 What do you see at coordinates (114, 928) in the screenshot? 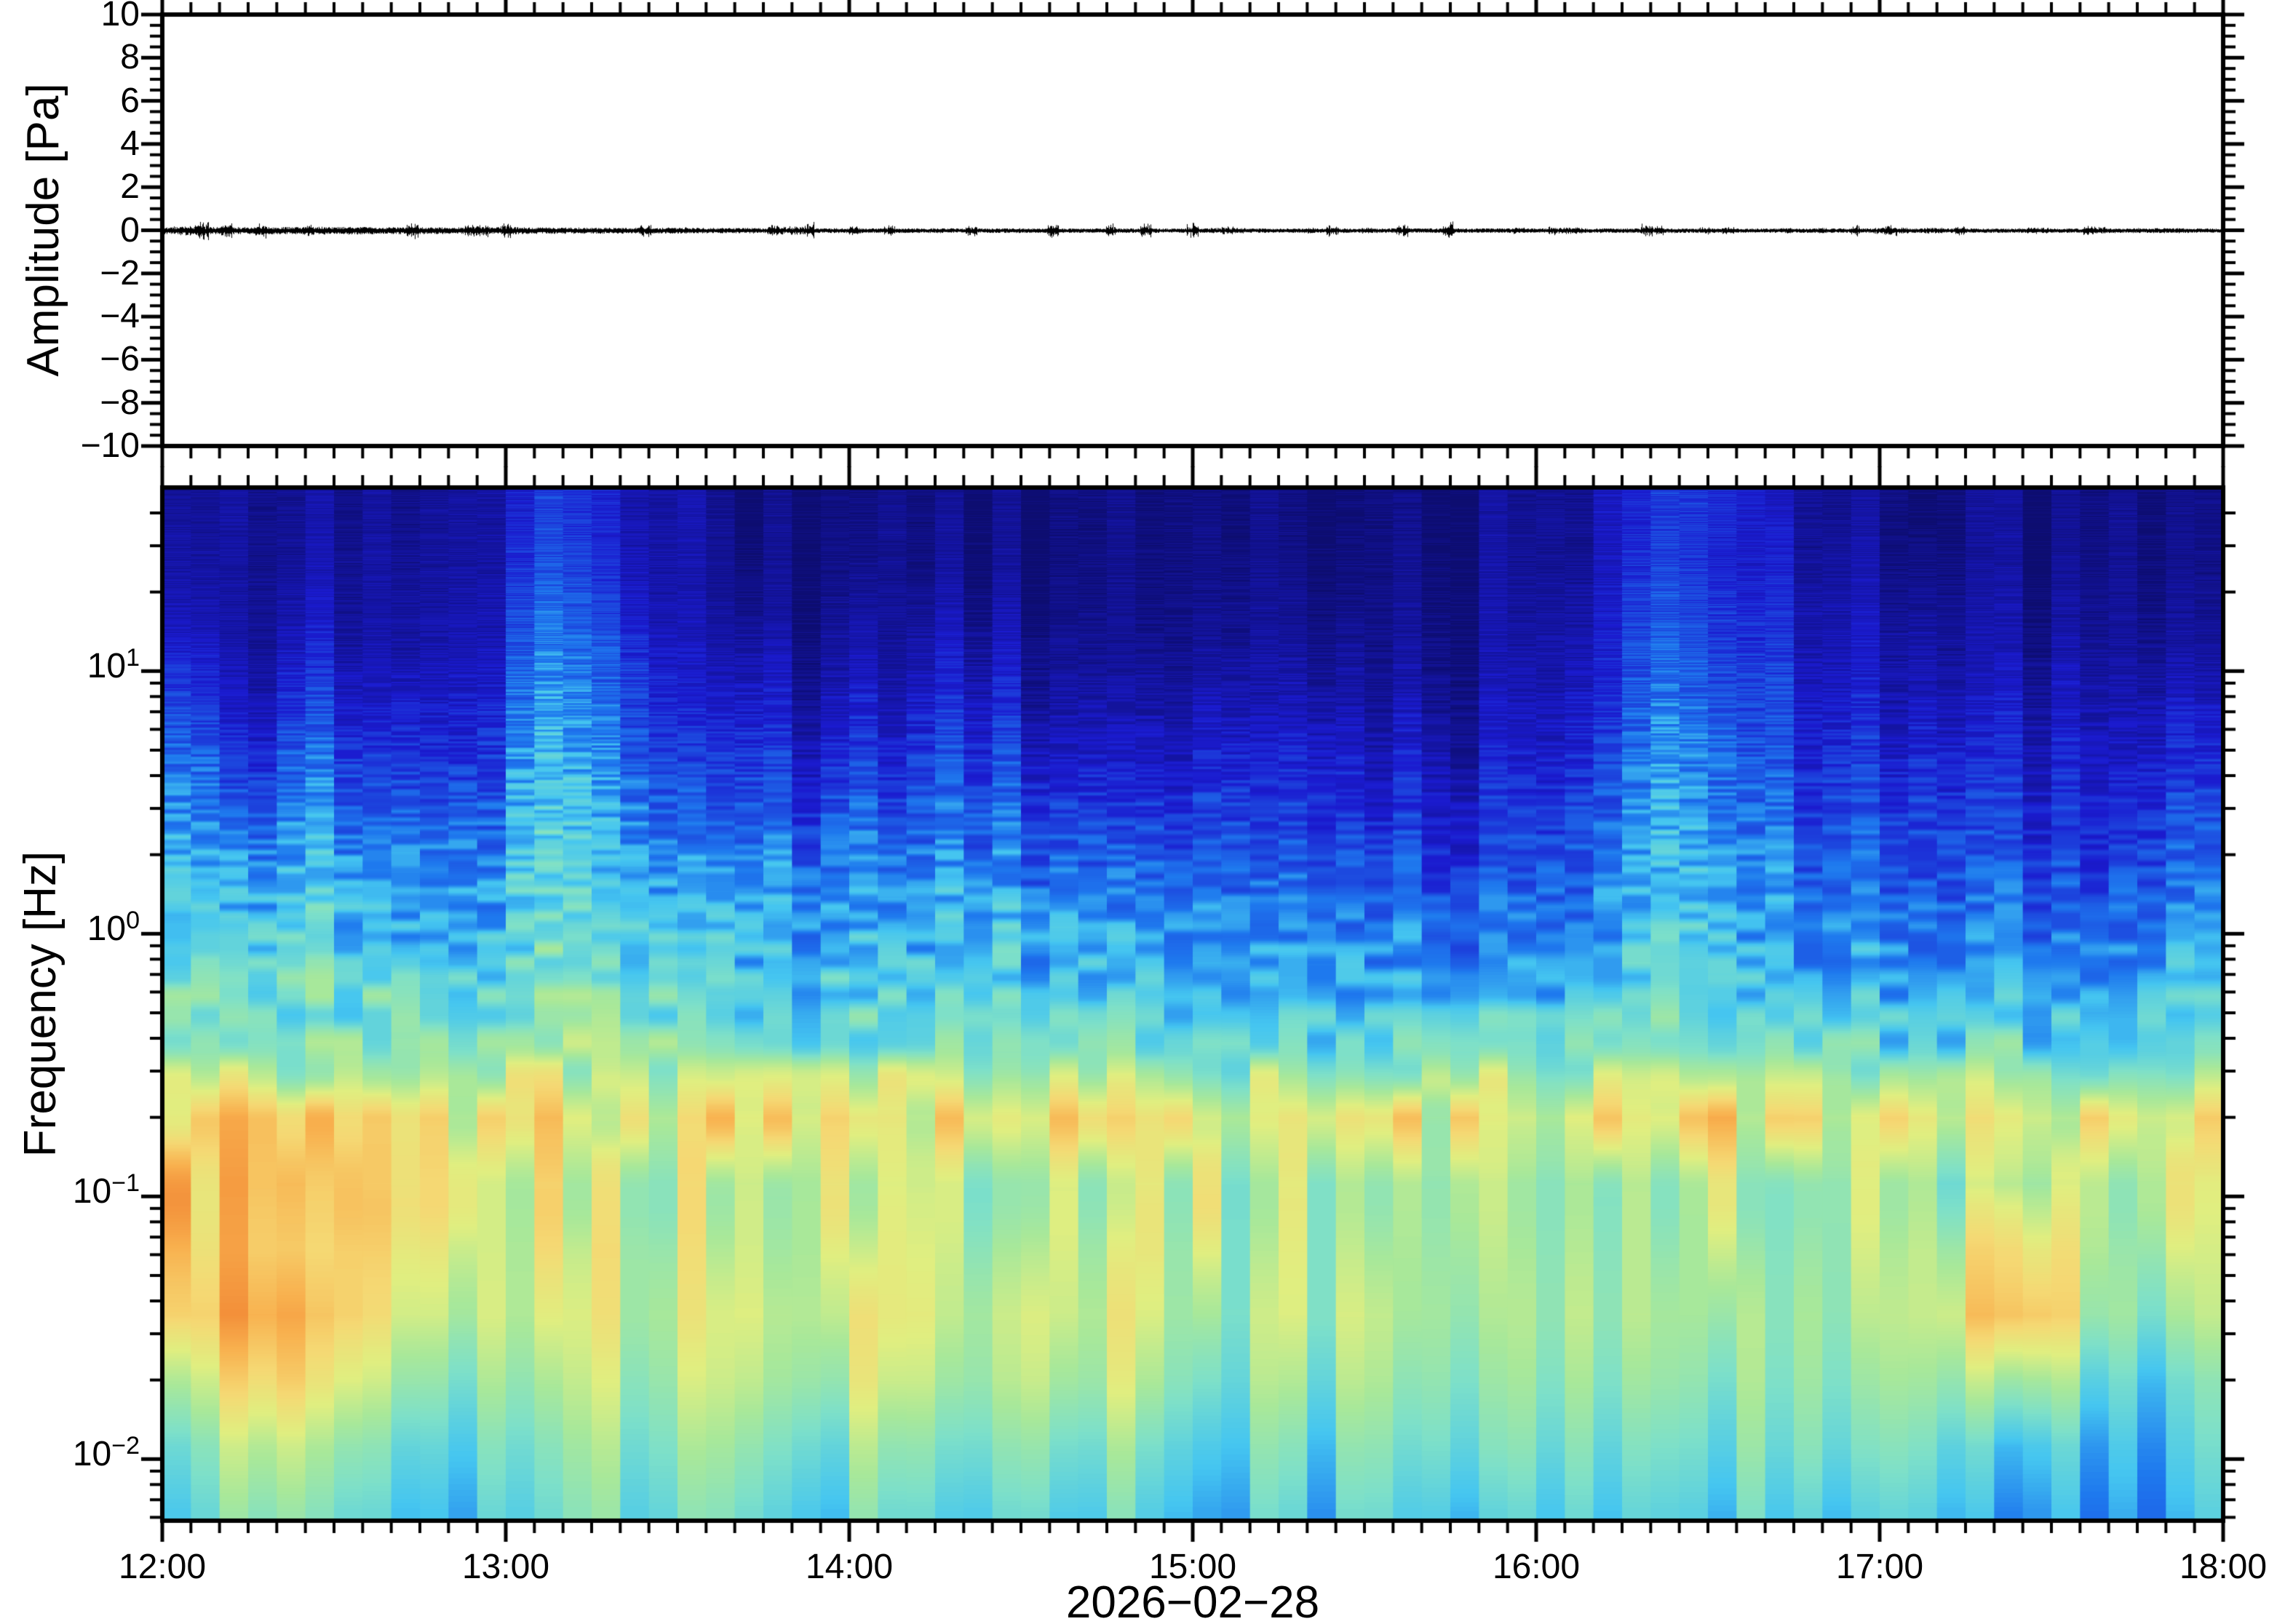
I see `frequency-tick-label: 10⁰` at bounding box center [114, 928].